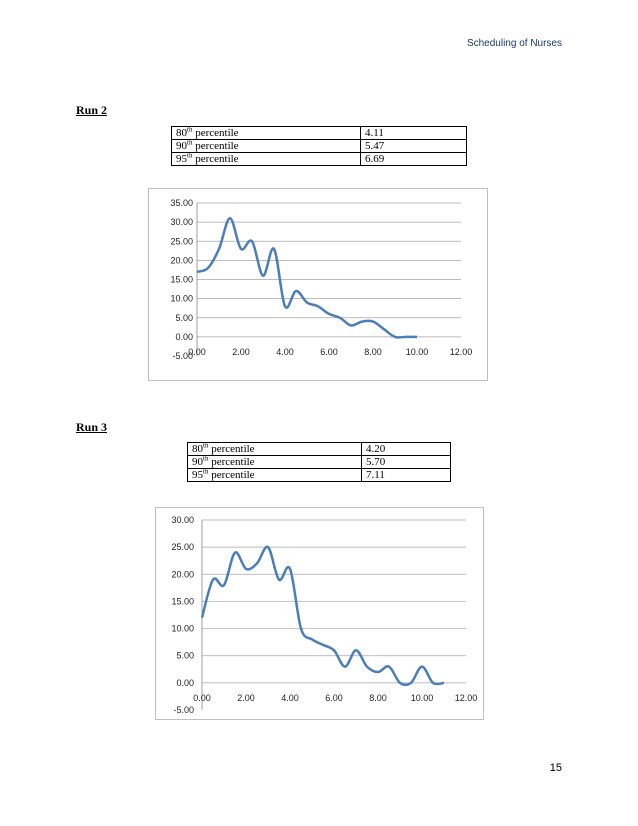 This screenshot has width=638, height=826. Describe the element at coordinates (92, 110) in the screenshot. I see `run-2-heading: Run 2` at that location.